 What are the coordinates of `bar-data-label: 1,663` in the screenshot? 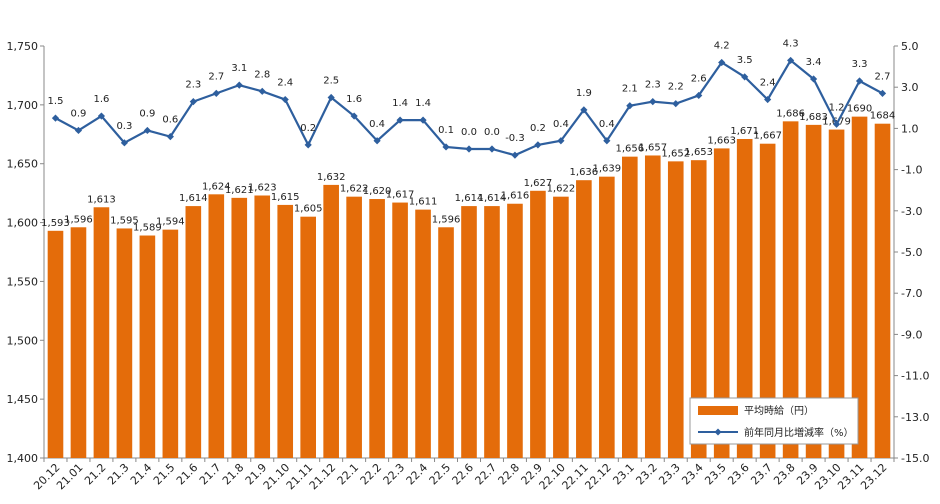 It's located at (721, 140).